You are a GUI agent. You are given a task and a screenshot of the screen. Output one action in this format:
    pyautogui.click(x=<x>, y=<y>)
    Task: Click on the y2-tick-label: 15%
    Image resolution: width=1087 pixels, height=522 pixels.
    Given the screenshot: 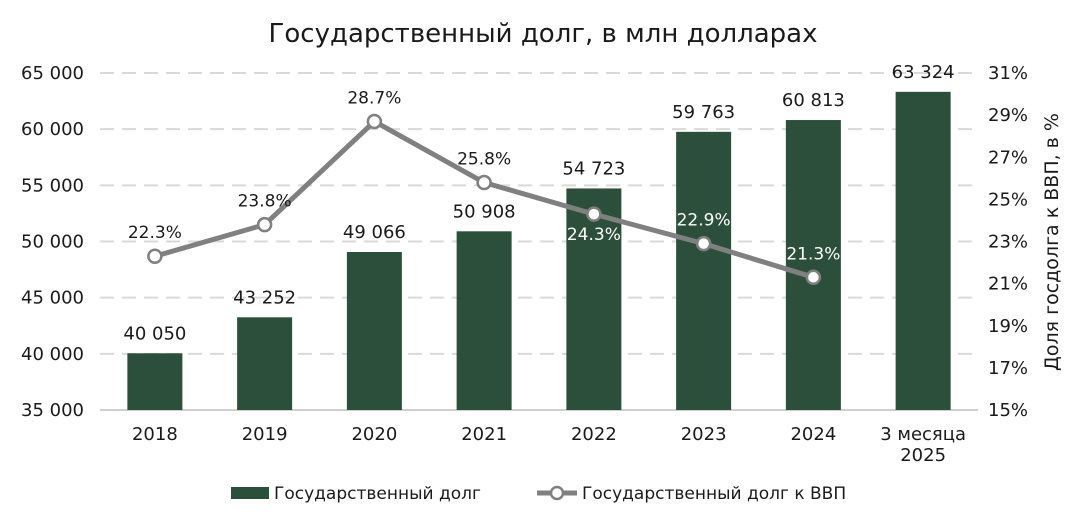 What is the action you would take?
    pyautogui.click(x=1008, y=410)
    